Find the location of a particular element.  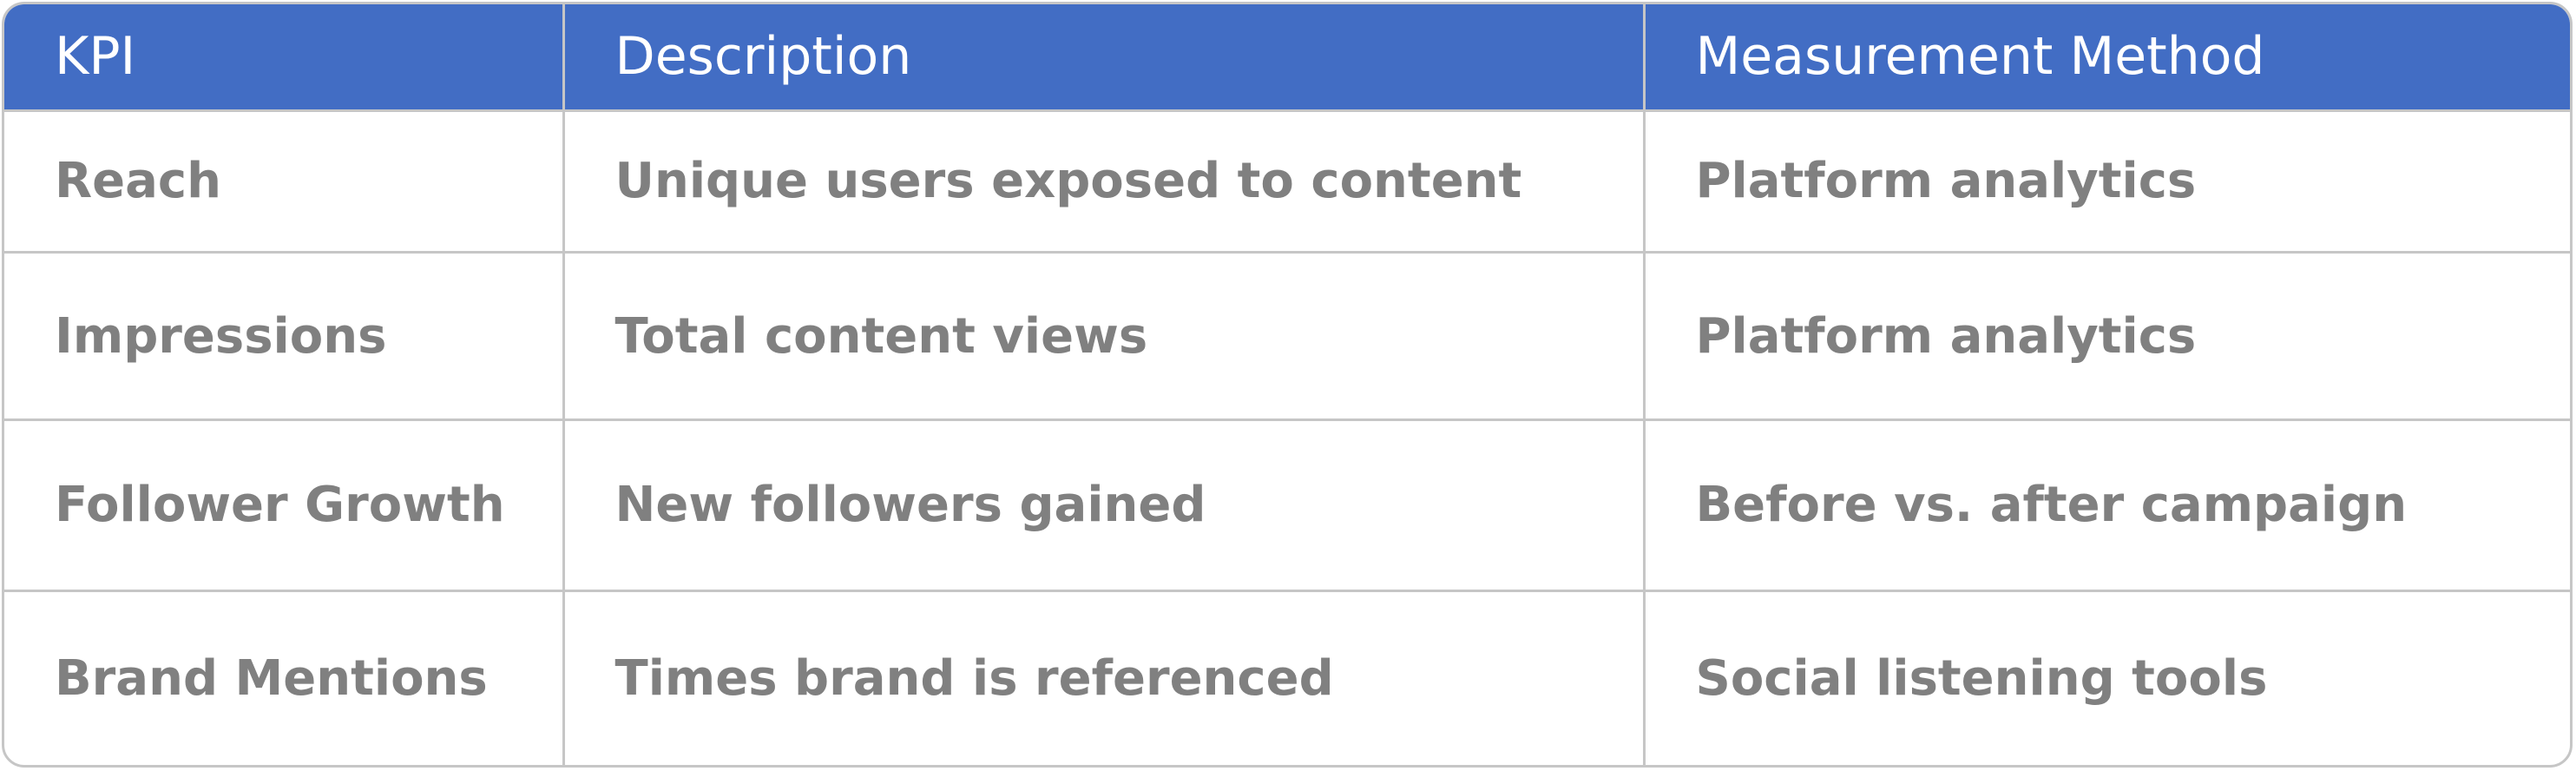

cell-measurement-method: Social listening tools is located at coordinates (2107, 677).